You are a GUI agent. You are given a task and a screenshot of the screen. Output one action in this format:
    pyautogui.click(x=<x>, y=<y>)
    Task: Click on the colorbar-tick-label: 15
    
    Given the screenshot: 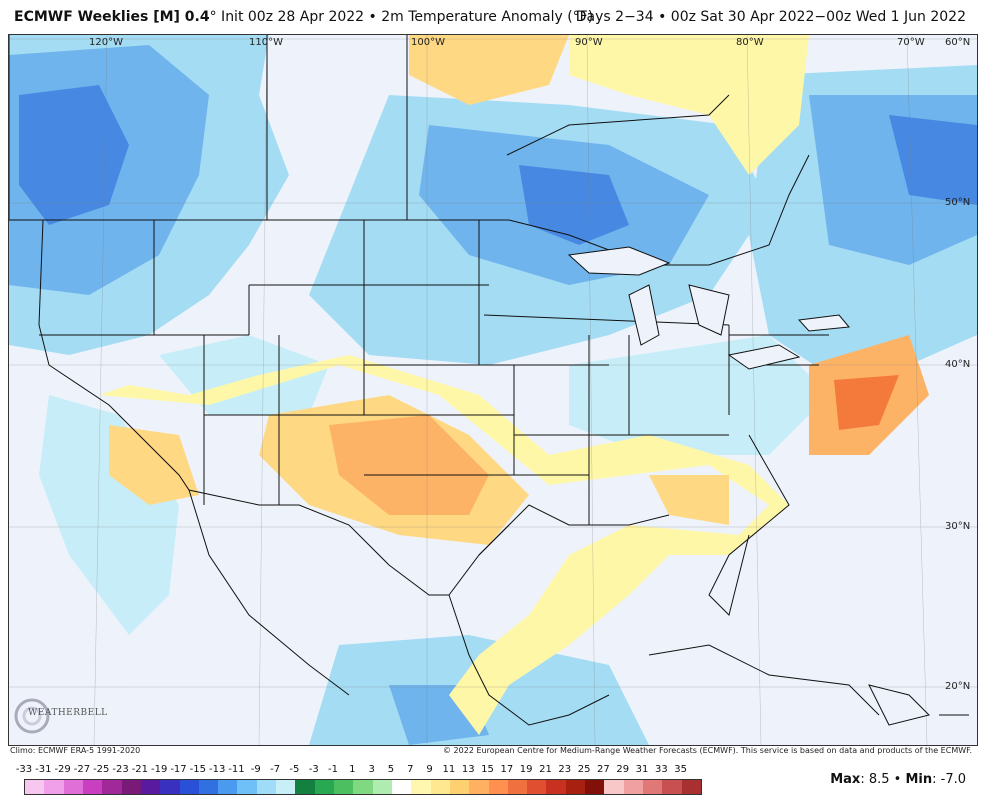 What is the action you would take?
    pyautogui.click(x=487, y=769)
    